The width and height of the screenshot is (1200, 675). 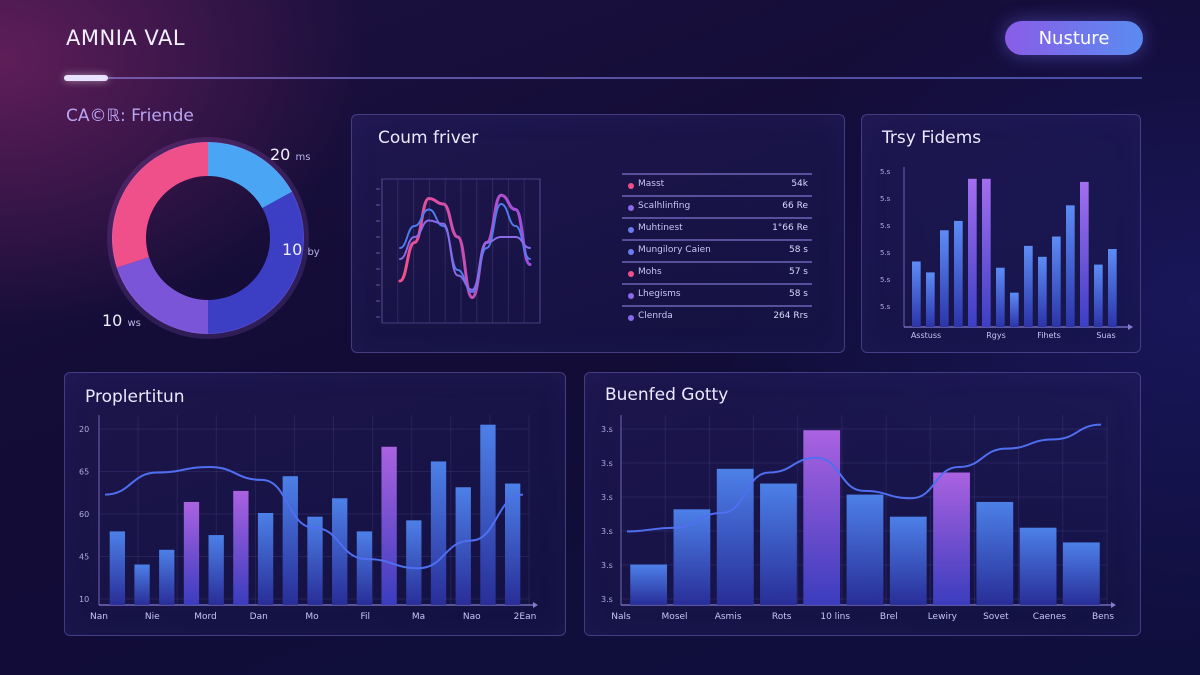 I want to click on combo-x-tick-label: Nan, so click(x=99, y=617).